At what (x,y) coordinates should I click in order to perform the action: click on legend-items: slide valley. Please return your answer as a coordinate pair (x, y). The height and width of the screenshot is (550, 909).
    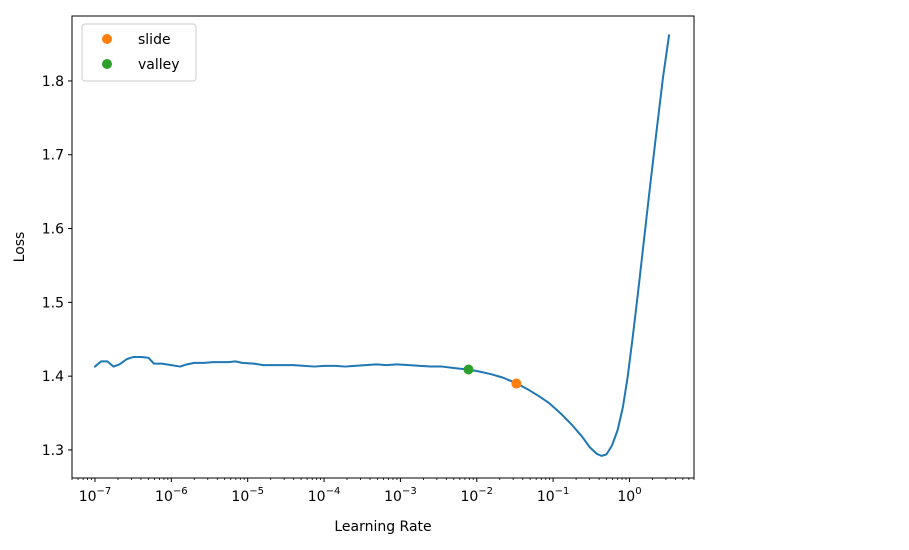
    Looking at the image, I should click on (141, 52).